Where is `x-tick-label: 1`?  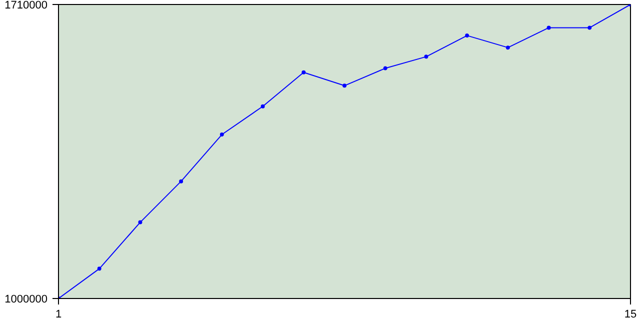
x-tick-label: 1 is located at coordinates (58, 314).